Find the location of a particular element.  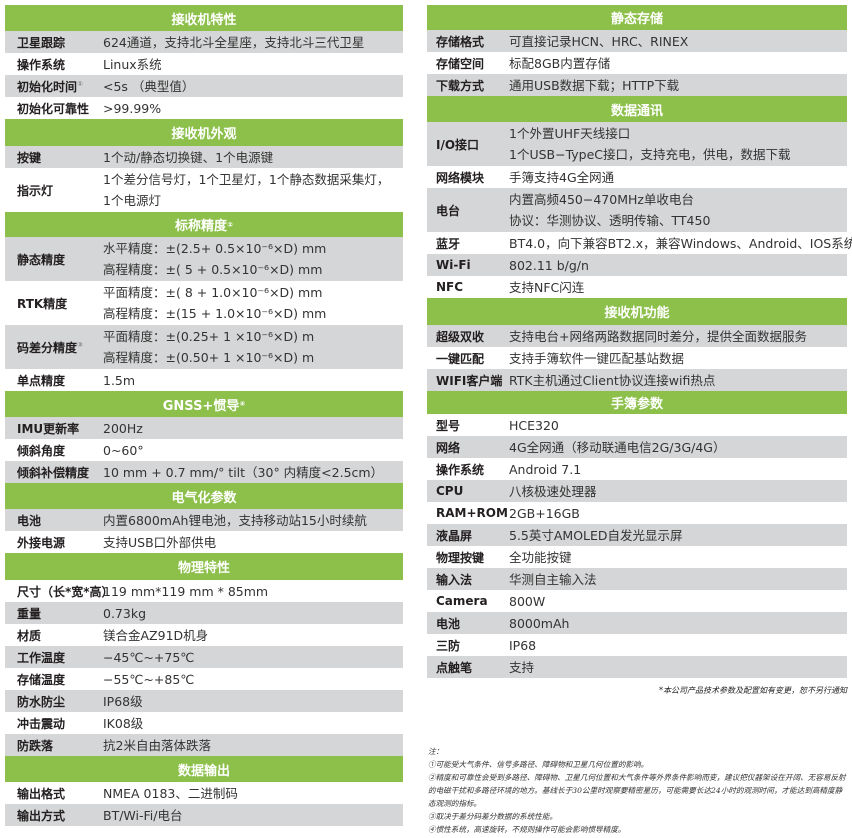

spec-label: 码差分精度③ is located at coordinates (54, 347).